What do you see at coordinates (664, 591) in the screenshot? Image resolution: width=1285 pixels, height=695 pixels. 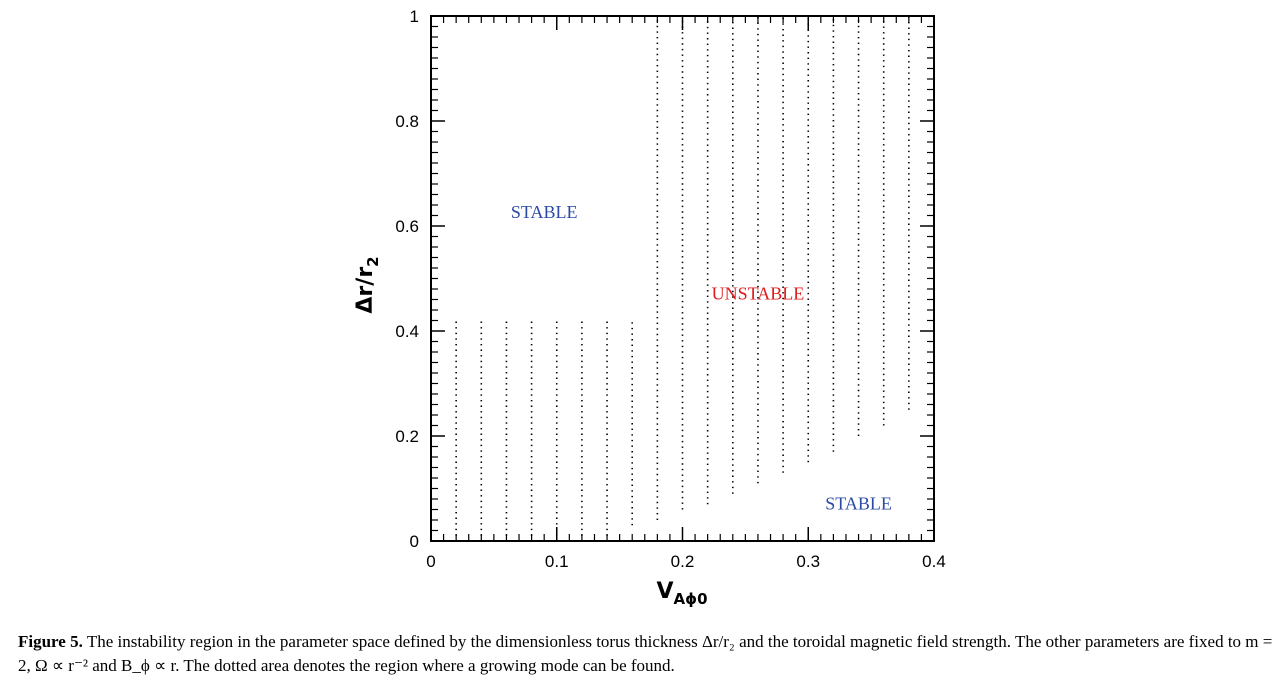 I see `x-axis-title-main: V` at bounding box center [664, 591].